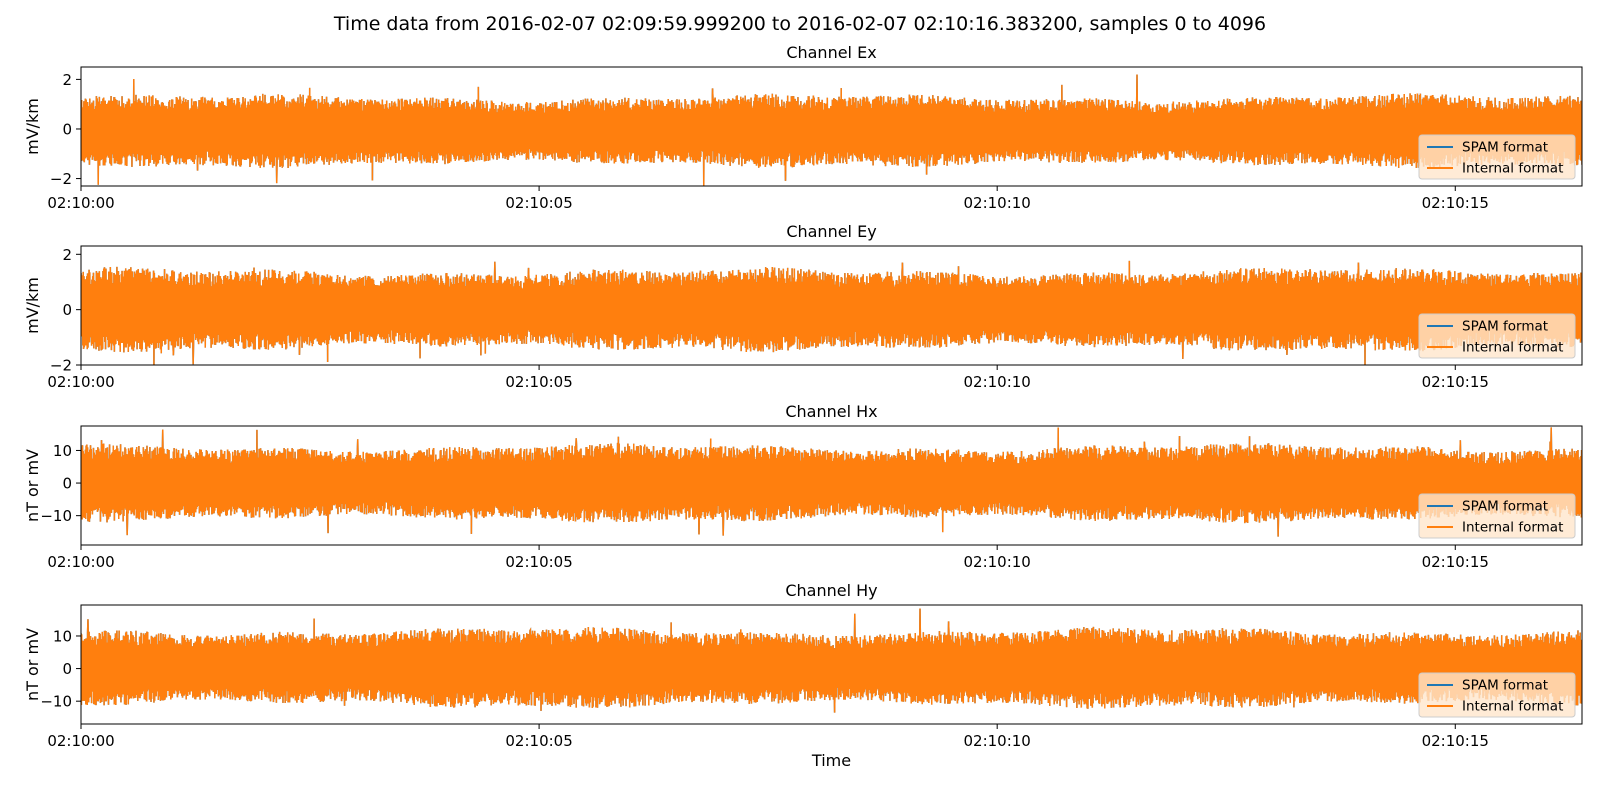 This screenshot has height=804, width=1600. I want to click on x-axis-label: Time, so click(831, 760).